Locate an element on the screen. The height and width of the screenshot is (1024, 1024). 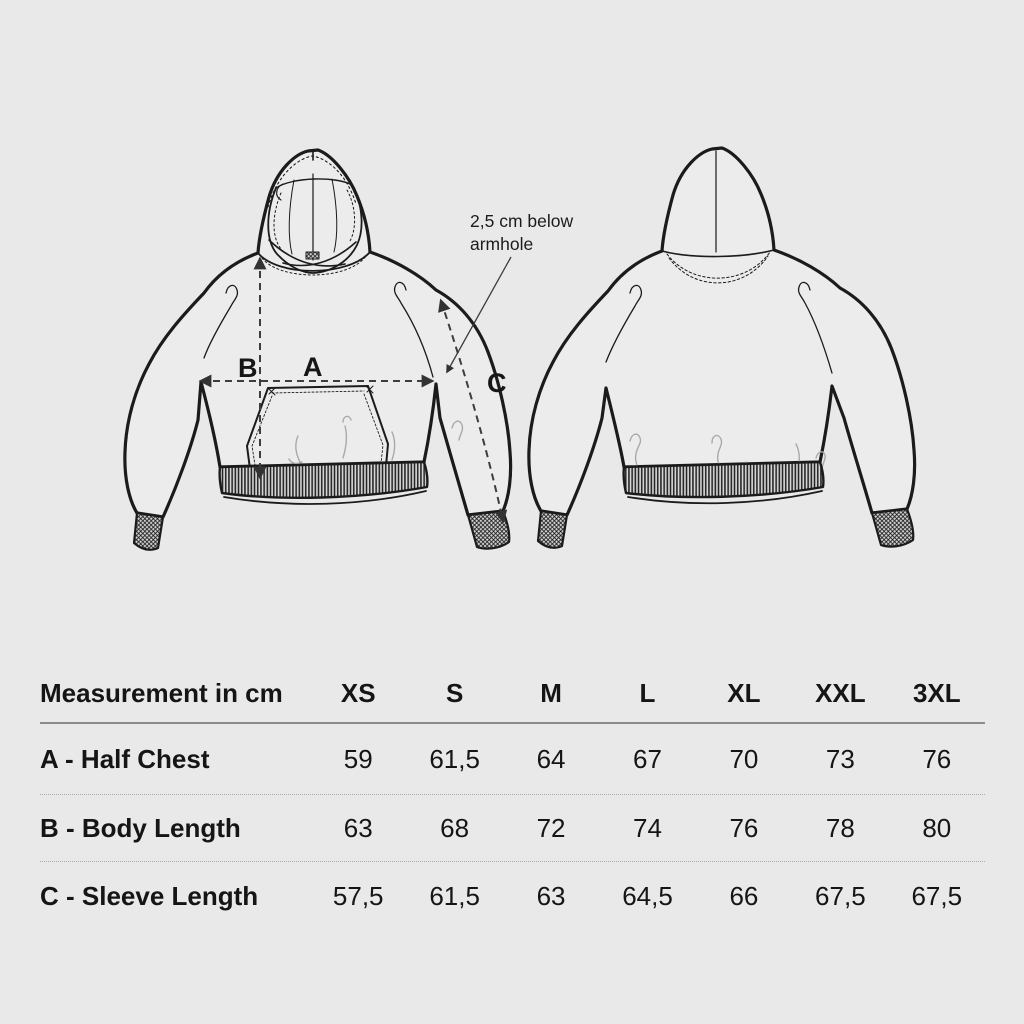
front-right-cuff is located at coordinates (488, 529).